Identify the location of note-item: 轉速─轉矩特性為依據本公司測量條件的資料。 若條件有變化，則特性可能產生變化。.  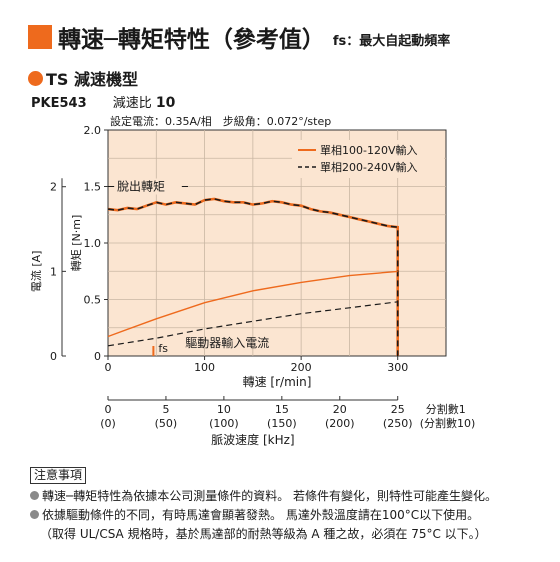
(292, 496).